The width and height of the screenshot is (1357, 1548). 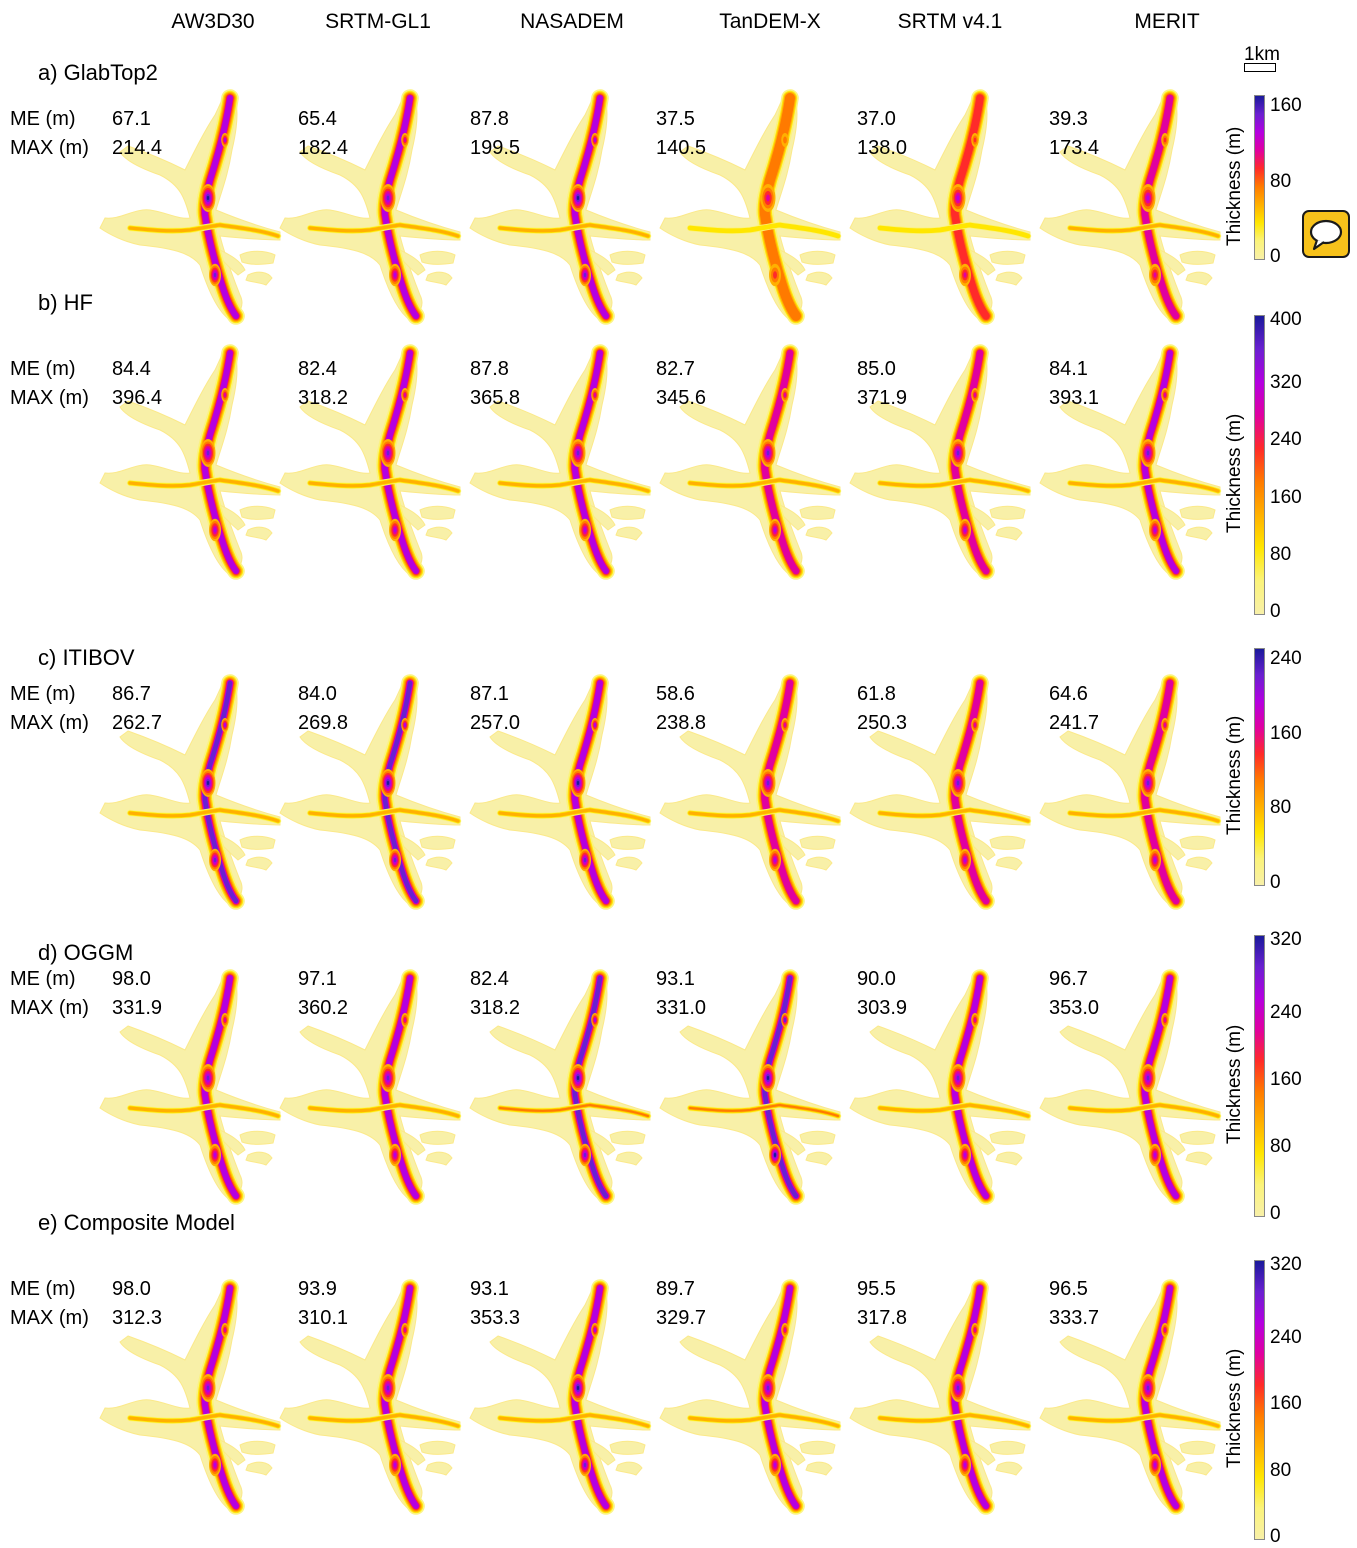 What do you see at coordinates (131, 694) in the screenshot?
I see `me-value: 86.7` at bounding box center [131, 694].